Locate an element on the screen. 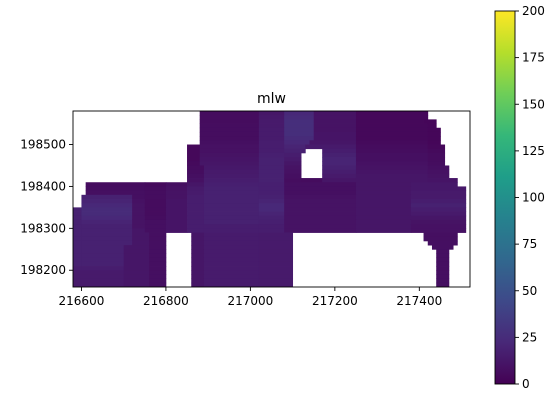  x-axis: 216600 216800 217000 217200 217400 is located at coordinates (250, 297).